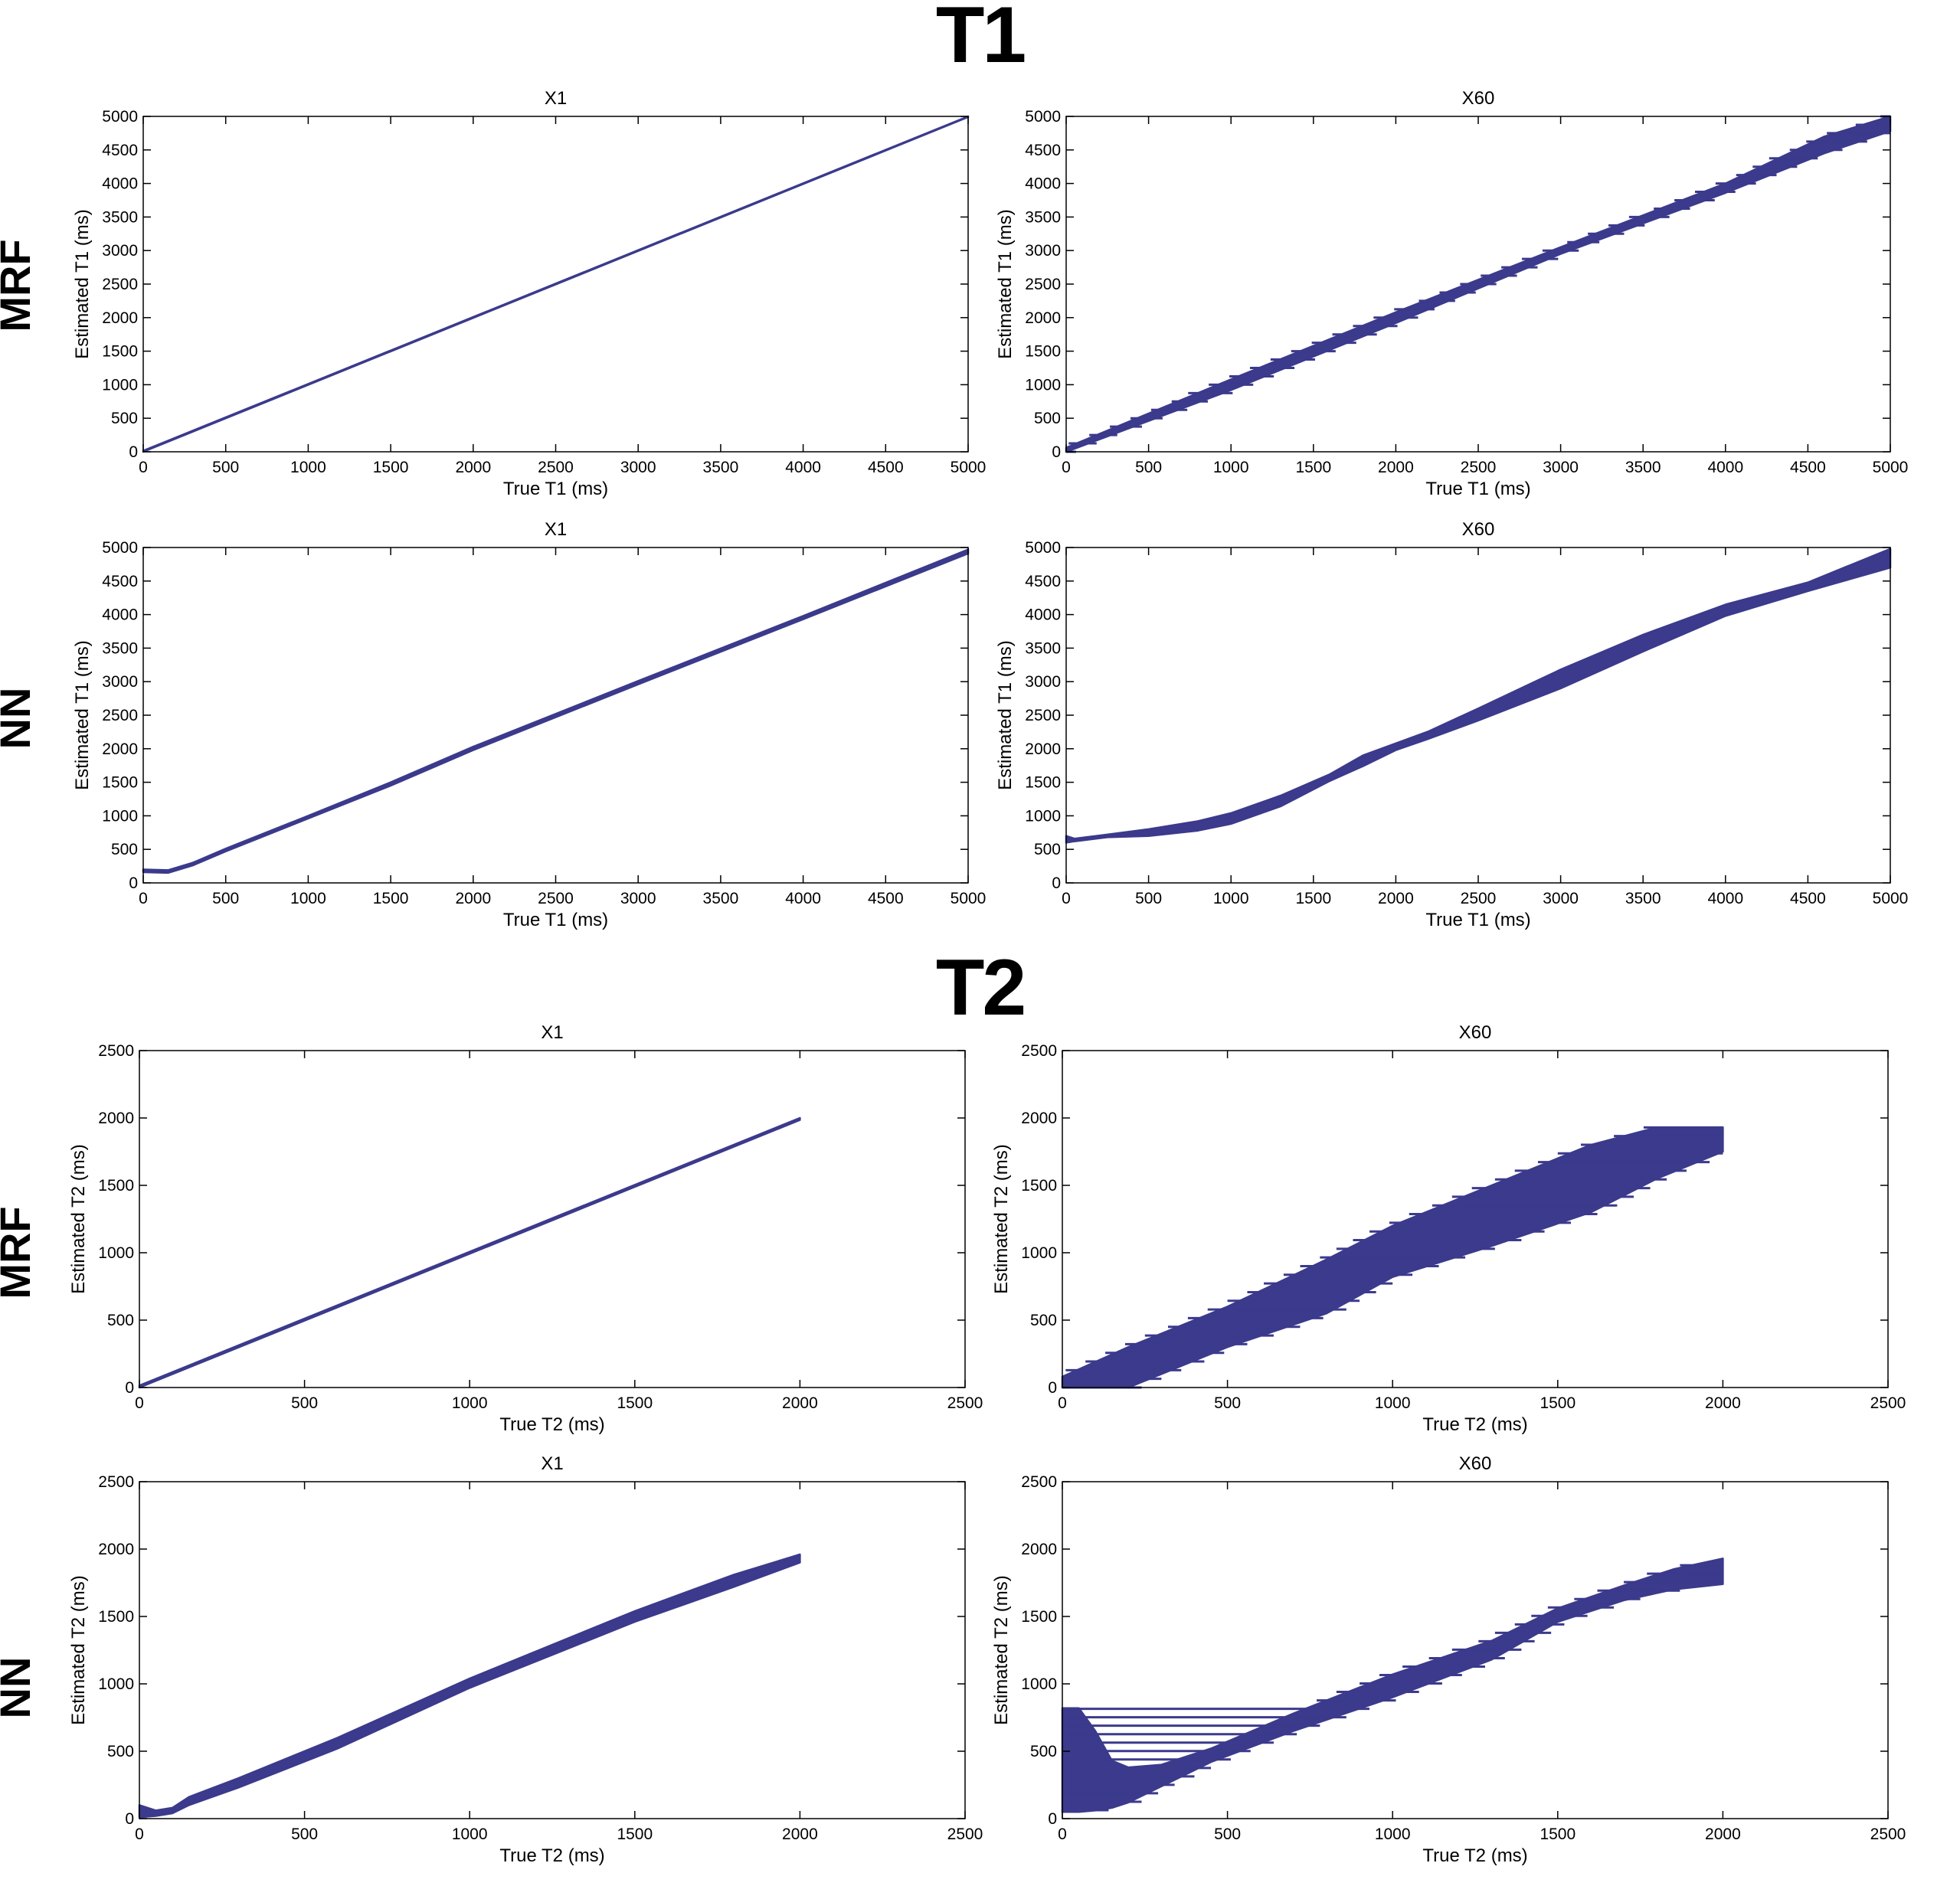 This screenshot has width=1960, height=1886. Describe the element at coordinates (556, 529) in the screenshot. I see `panel-title: X1` at that location.